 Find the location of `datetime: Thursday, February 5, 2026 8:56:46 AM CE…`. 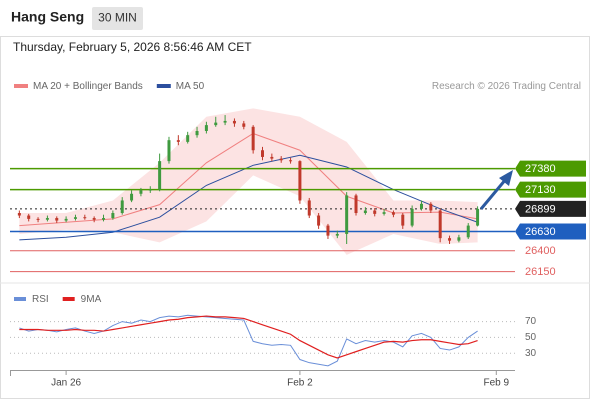

datetime: Thursday, February 5, 2026 8:56:46 AM CE… is located at coordinates (132, 47).